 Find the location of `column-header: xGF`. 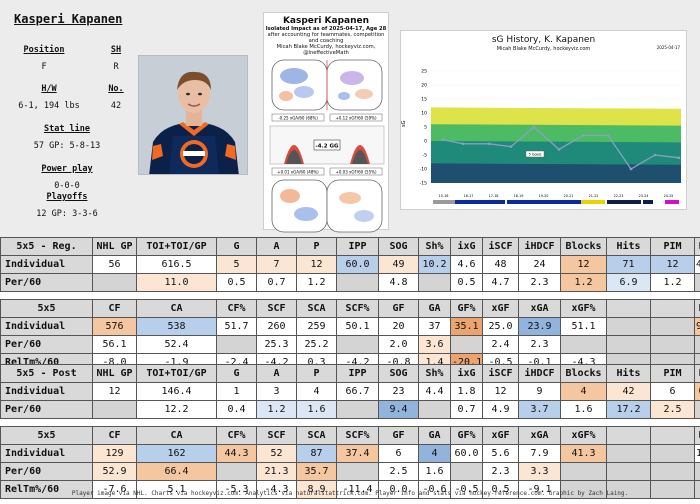

column-header: xGF is located at coordinates (500, 435).